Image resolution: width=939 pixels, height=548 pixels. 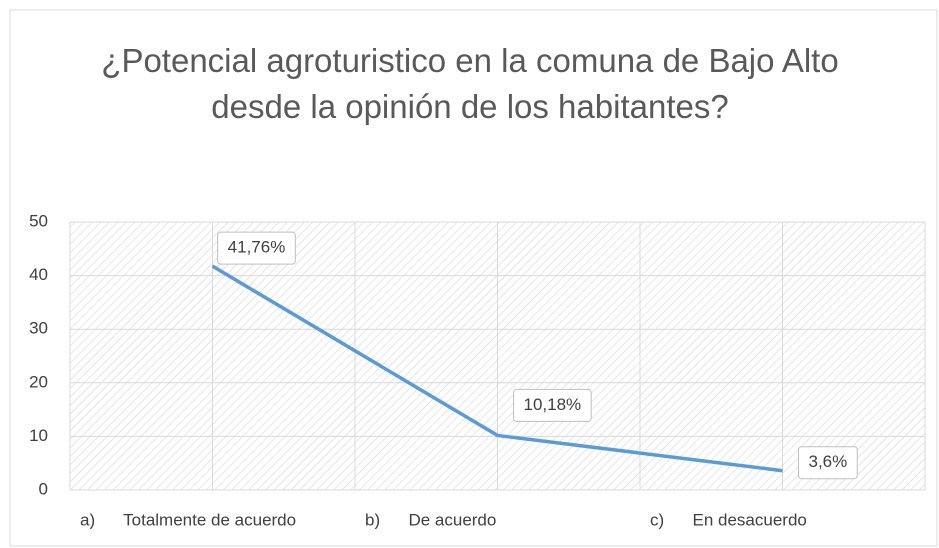 I want to click on x-tick-label: b) De acuerdo, so click(x=430, y=519).